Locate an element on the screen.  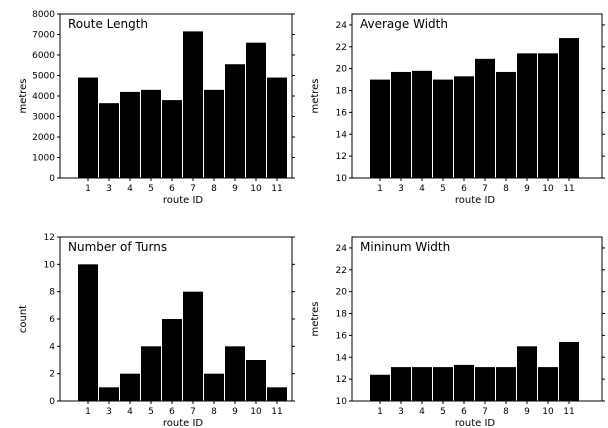
y-tick-label: 22 is located at coordinates (341, 271).